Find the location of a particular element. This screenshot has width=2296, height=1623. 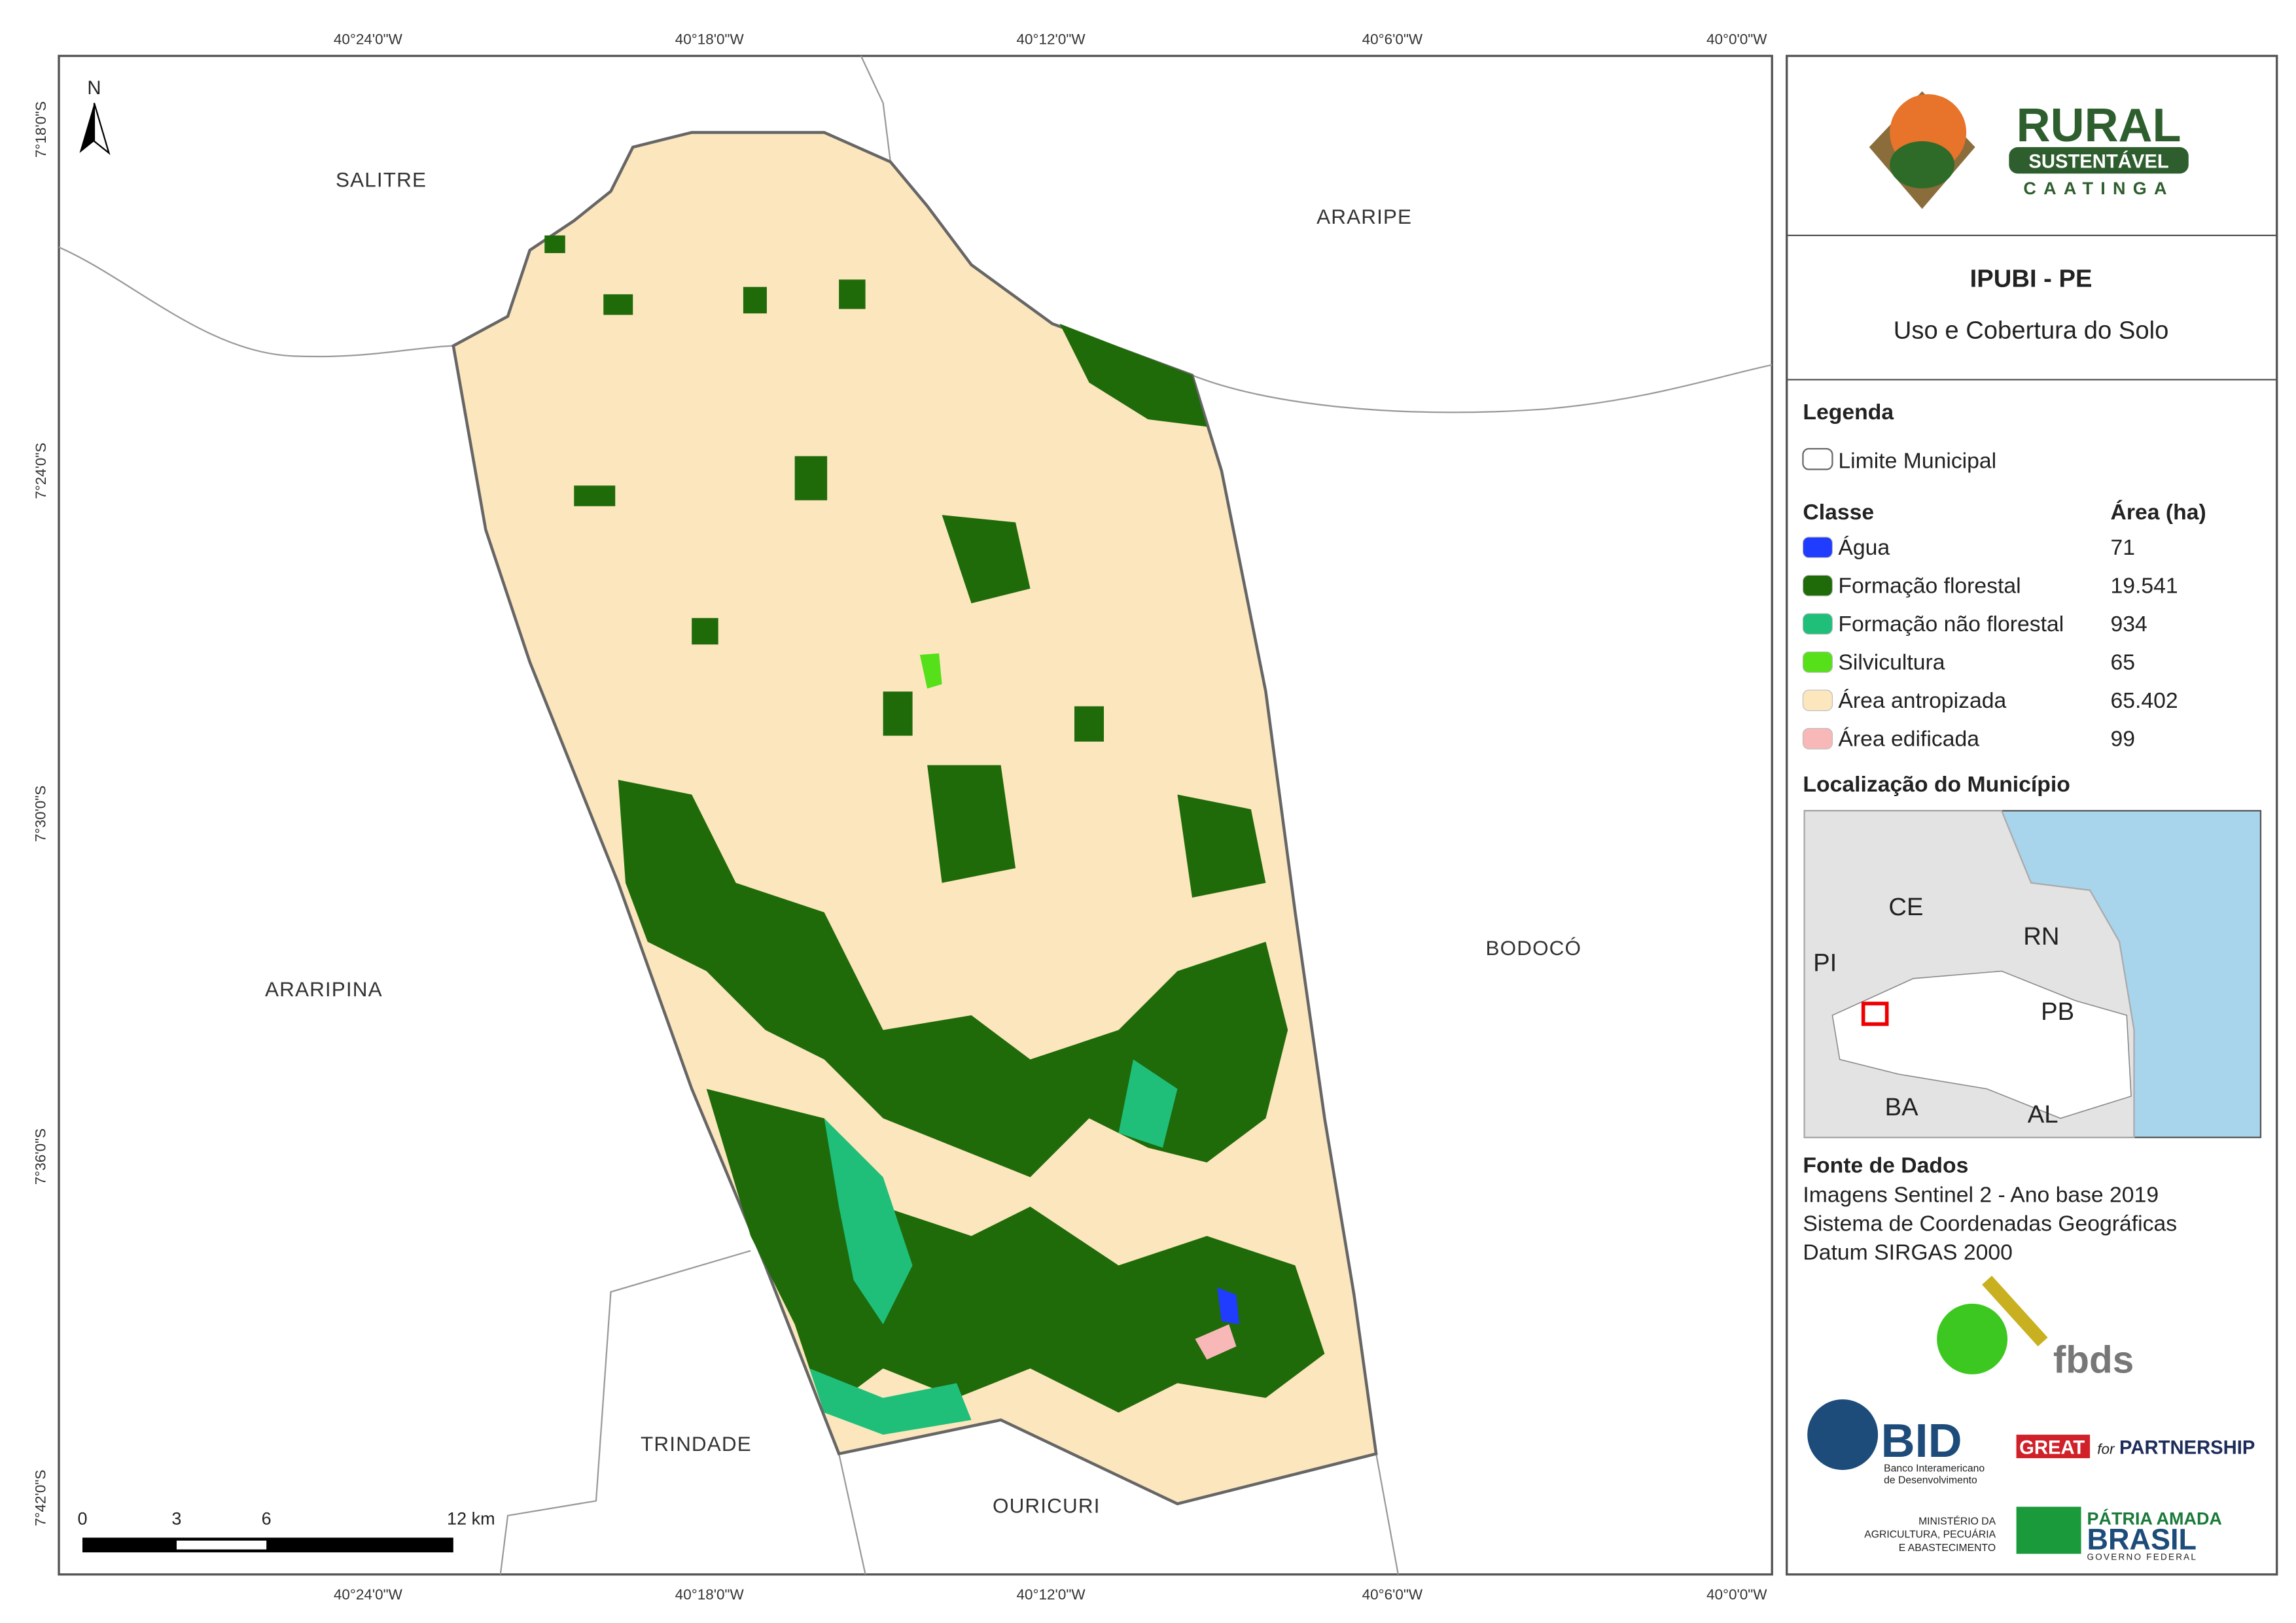

location-title: Localização do Município is located at coordinates (1937, 784).